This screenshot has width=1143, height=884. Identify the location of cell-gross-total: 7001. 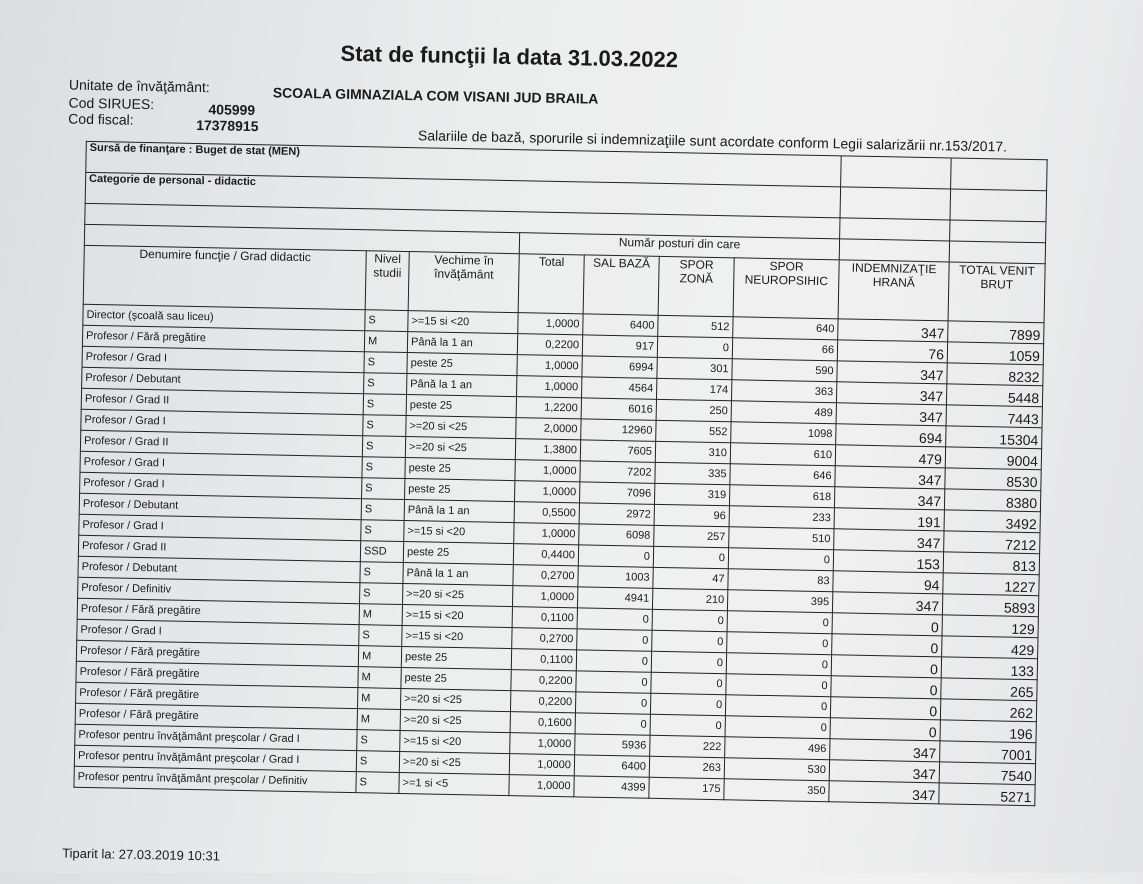
(988, 752).